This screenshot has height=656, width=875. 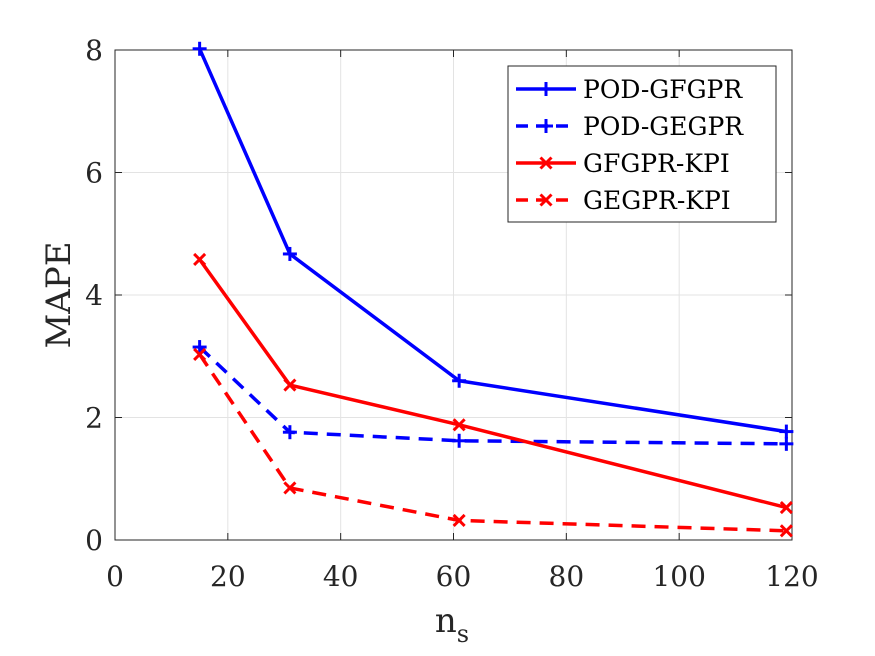 I want to click on legend-item-pod-gegpr: POD-GEGPR, so click(x=630, y=126).